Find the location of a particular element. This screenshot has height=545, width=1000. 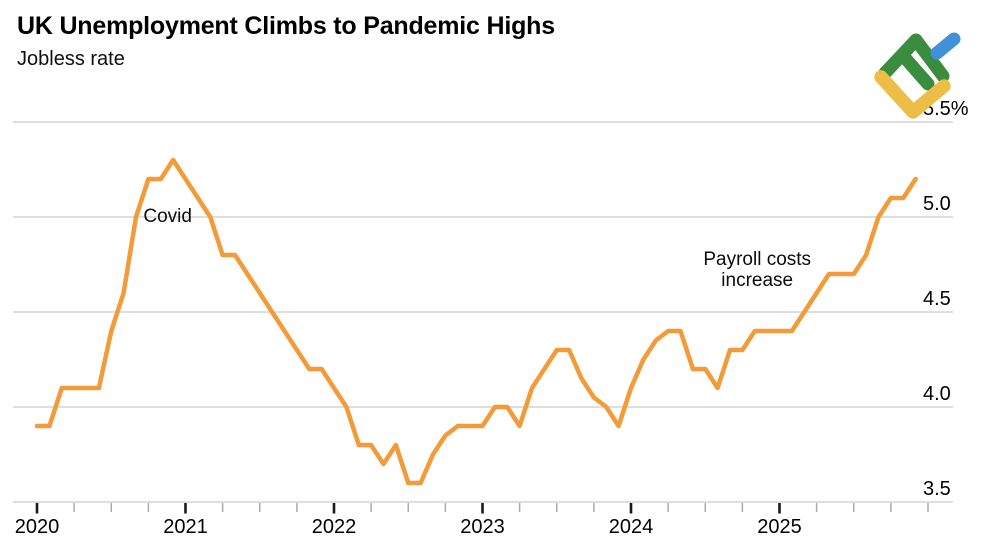

y-axis-label-4.0: 4.0 is located at coordinates (937, 394).